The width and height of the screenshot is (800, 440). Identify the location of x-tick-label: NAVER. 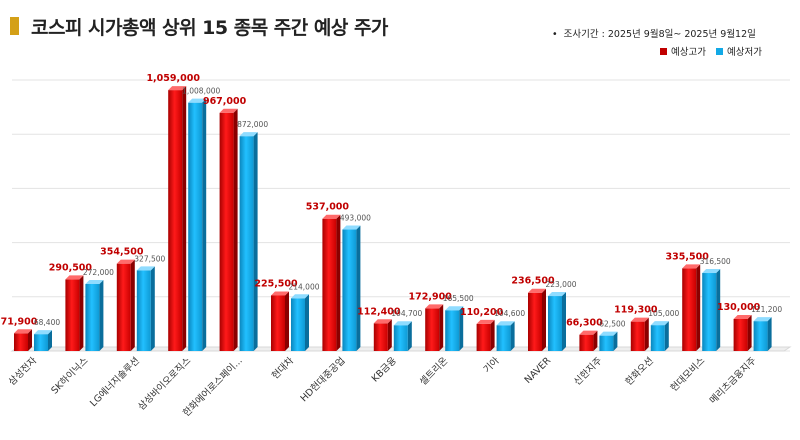
(538, 370).